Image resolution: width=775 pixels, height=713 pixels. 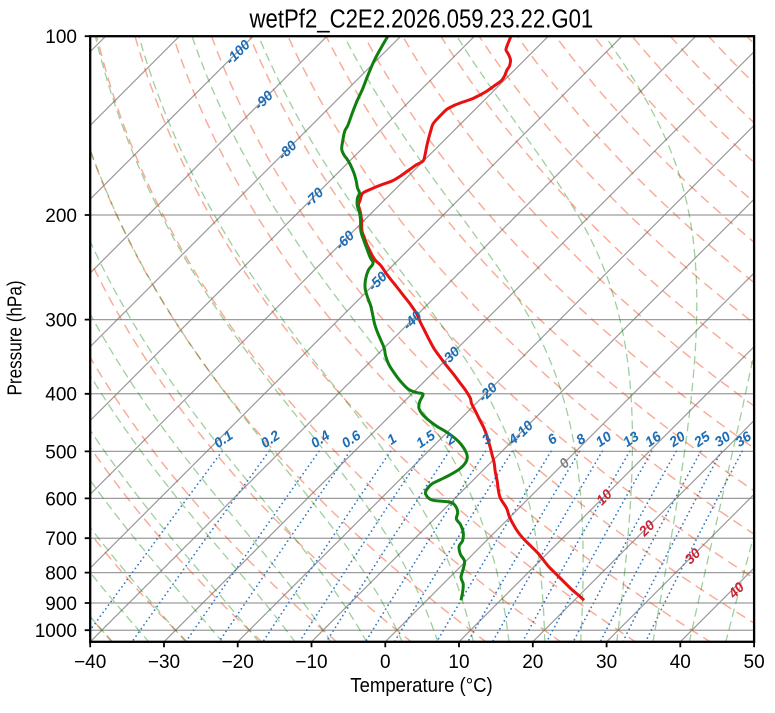 What do you see at coordinates (653, 439) in the screenshot?
I see `svg-text: 16` at bounding box center [653, 439].